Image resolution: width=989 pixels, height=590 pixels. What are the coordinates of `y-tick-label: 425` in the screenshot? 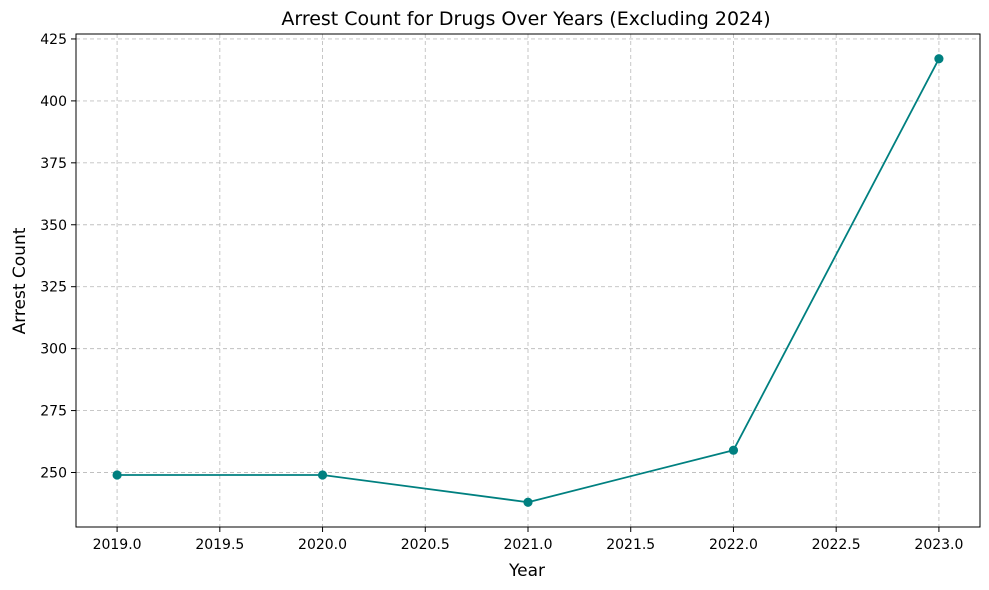 It's located at (53, 40).